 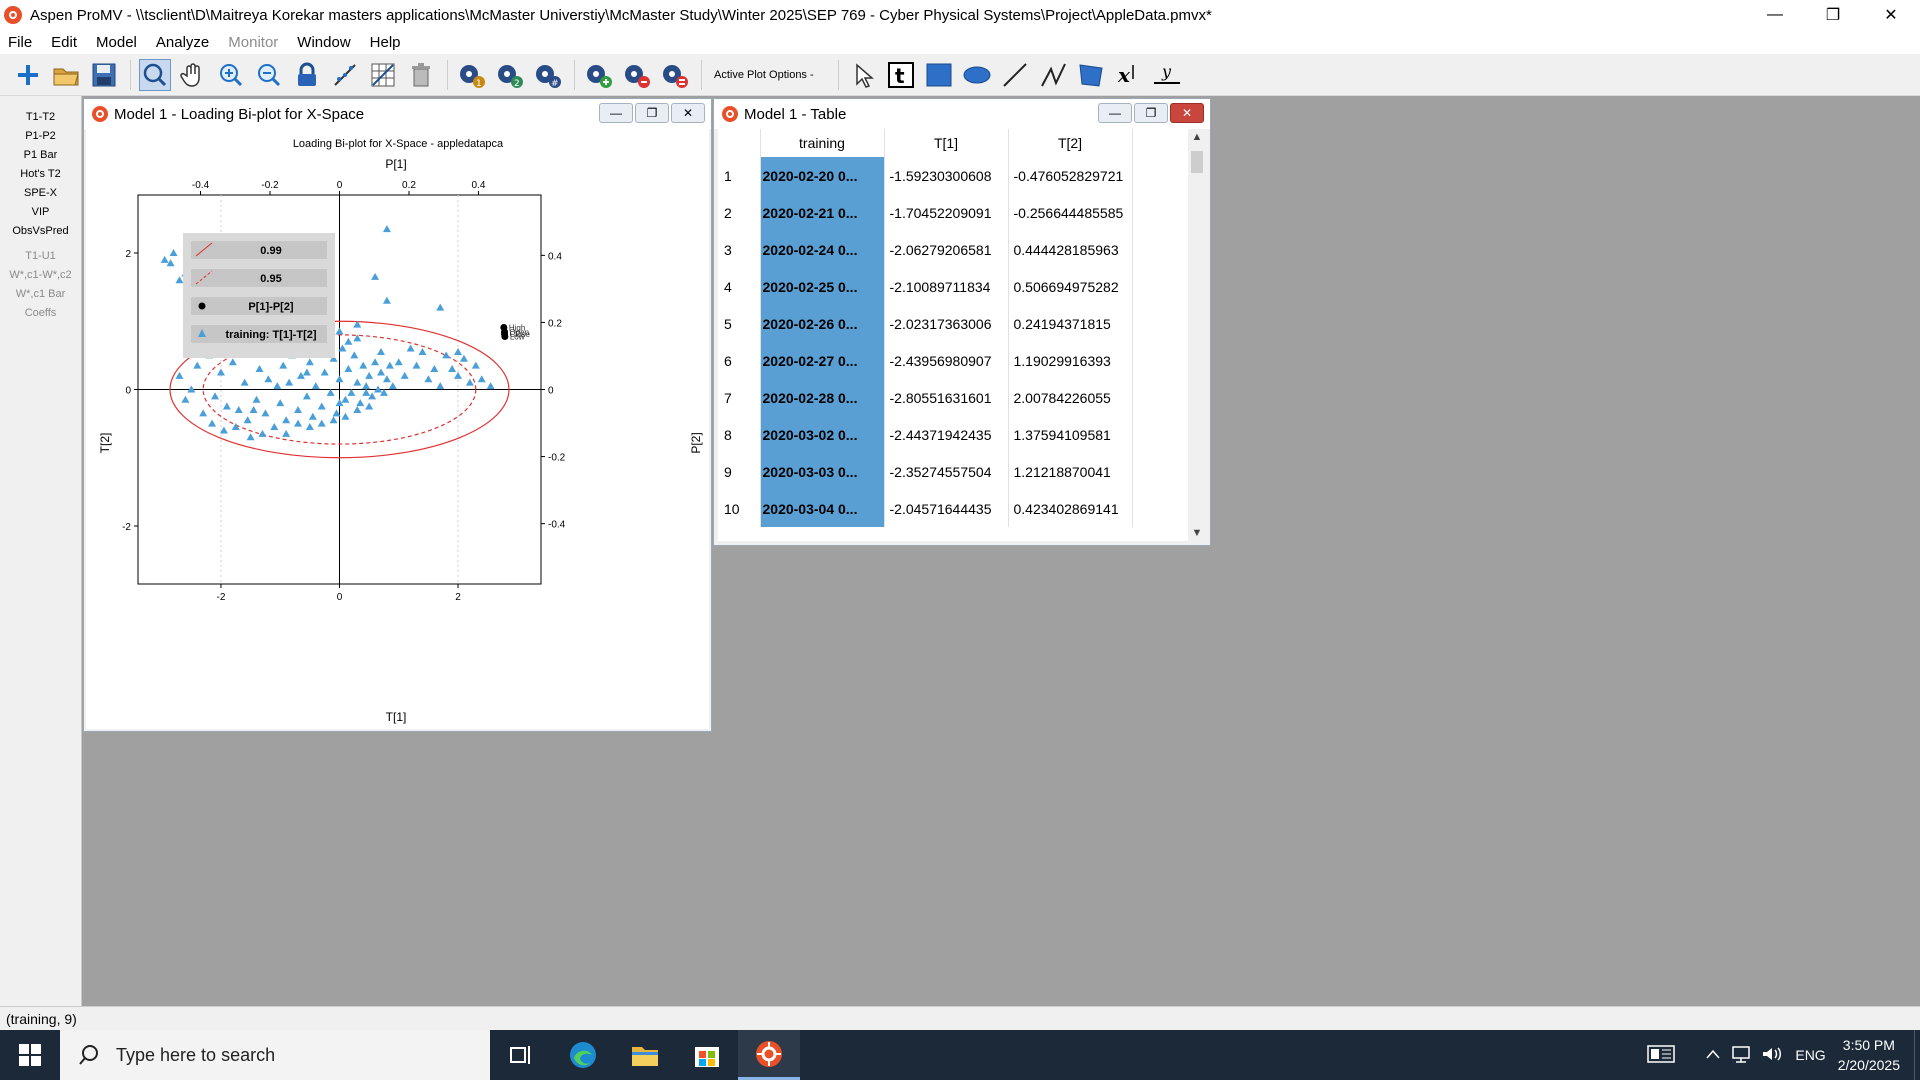 What do you see at coordinates (66, 75) in the screenshot?
I see `open-folder-icon` at bounding box center [66, 75].